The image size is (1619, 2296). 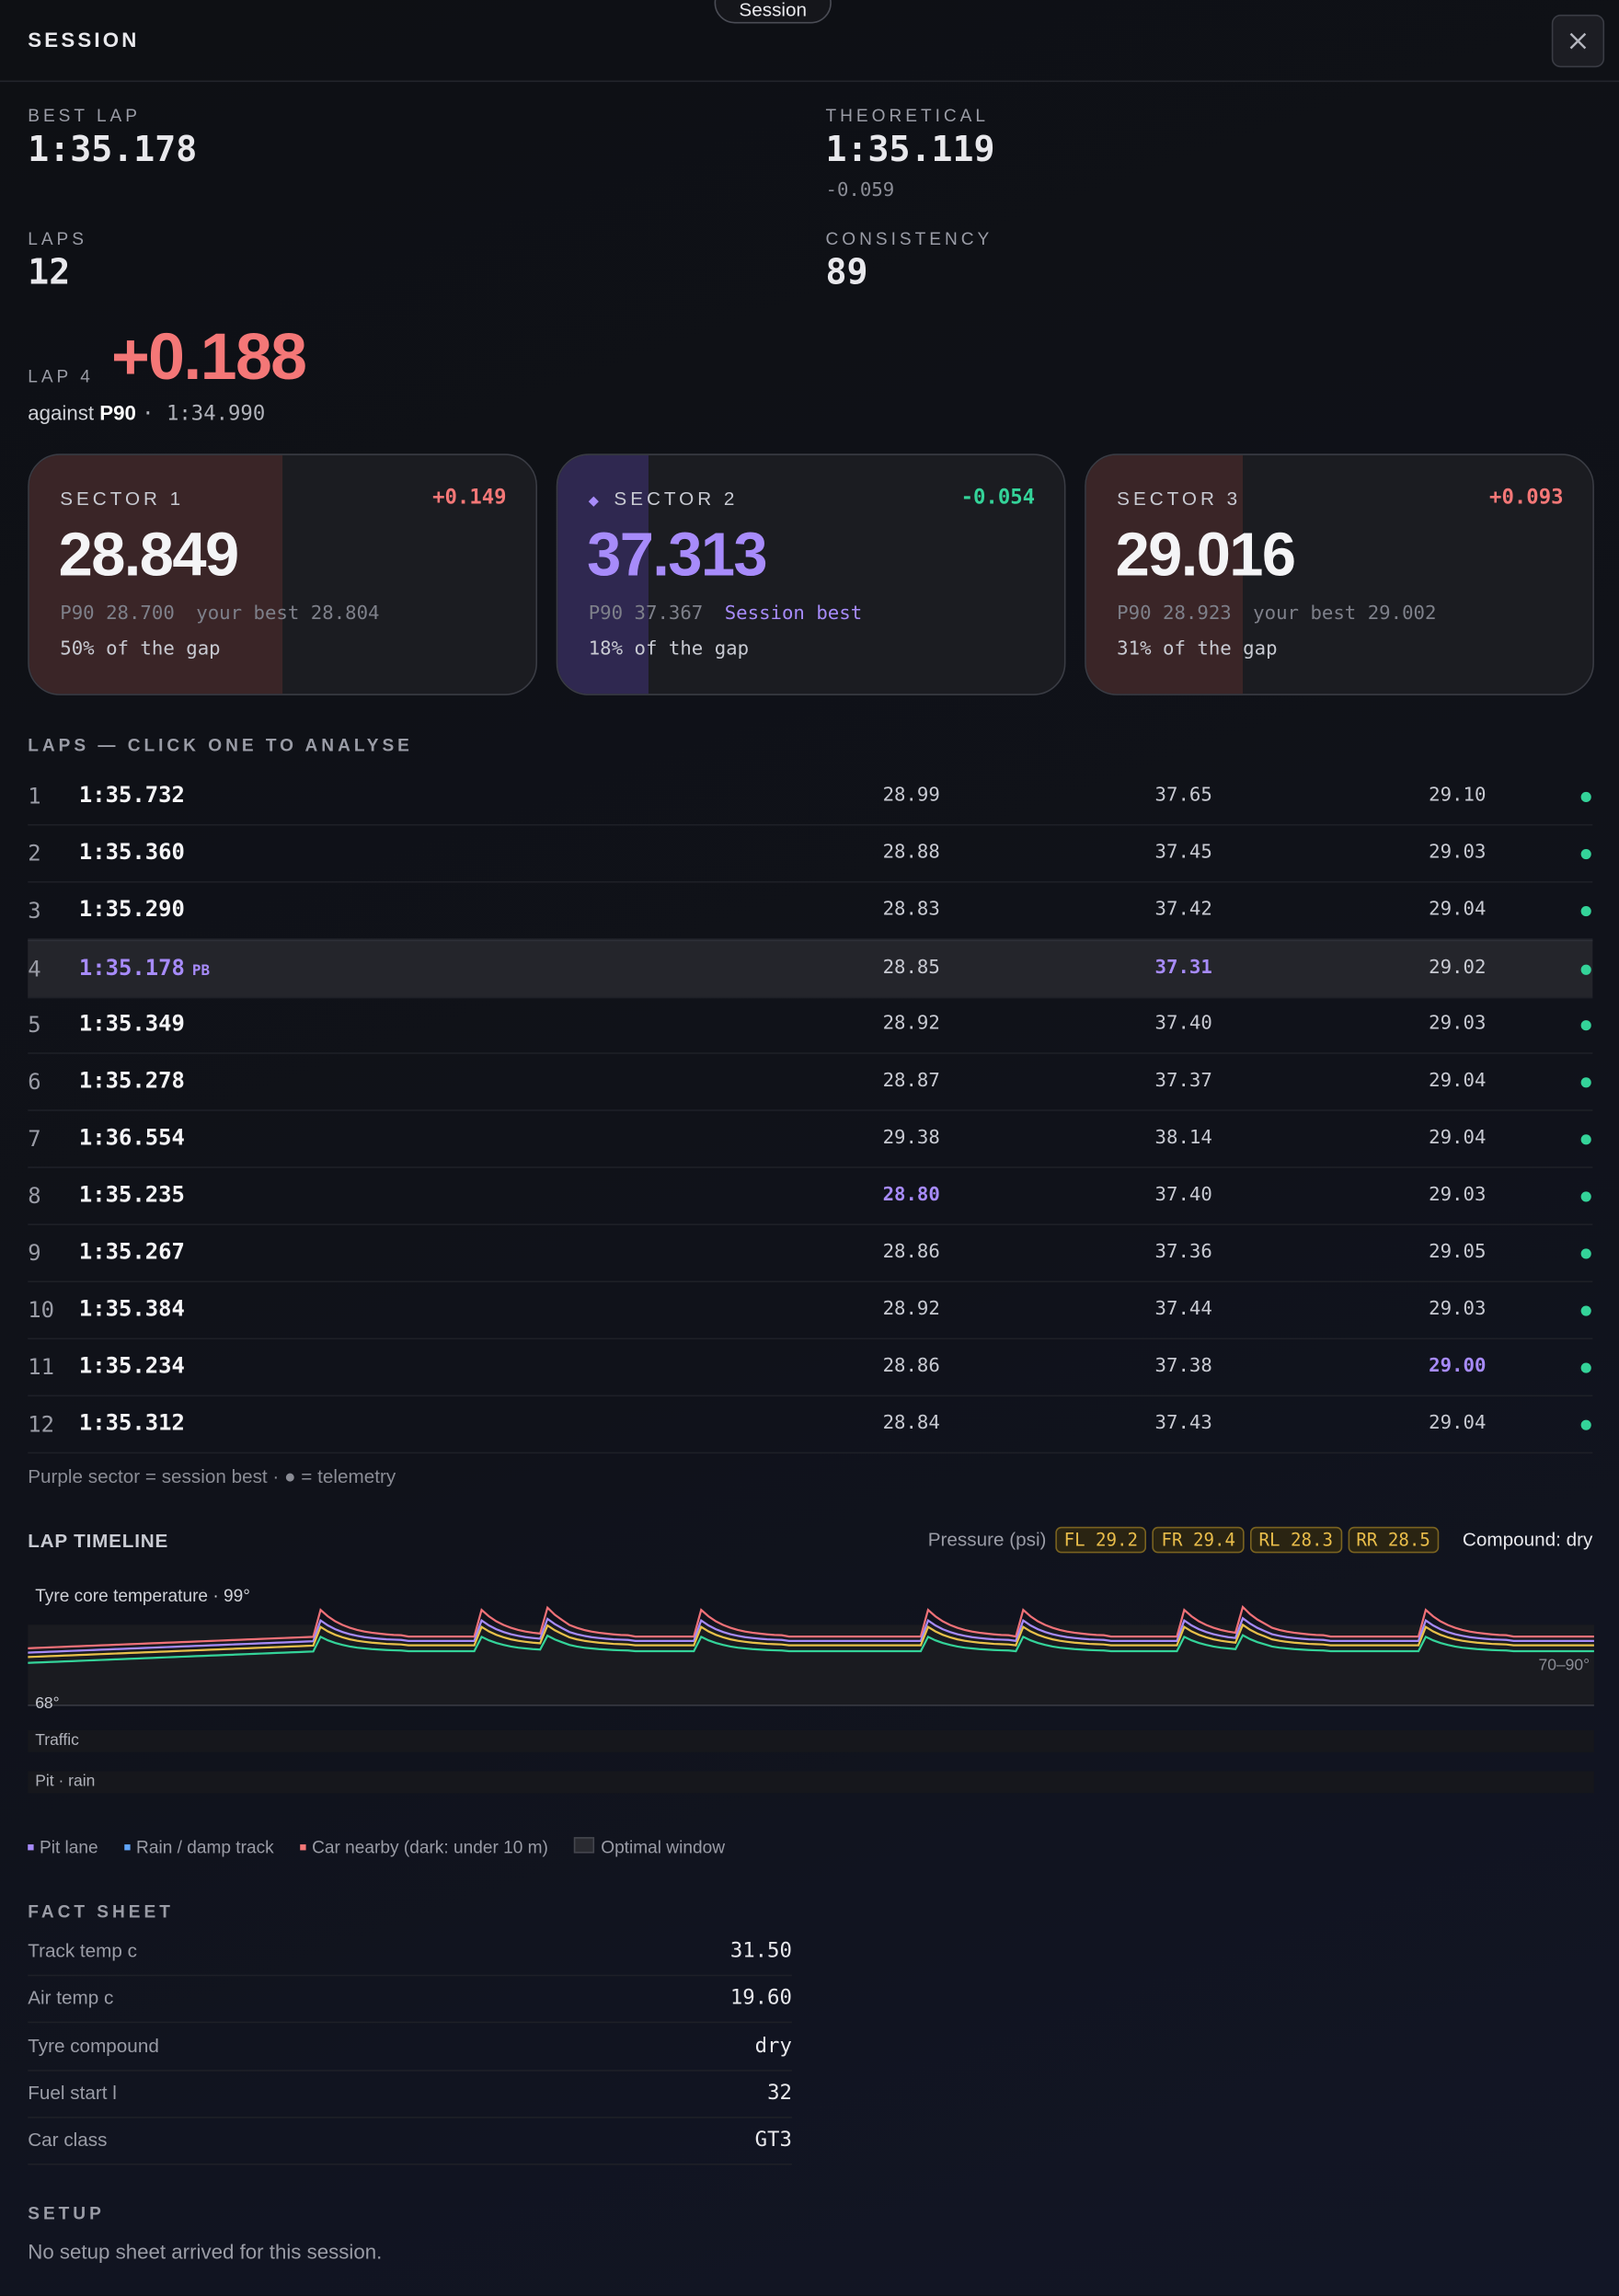 What do you see at coordinates (811, 1740) in the screenshot?
I see `traffic-track` at bounding box center [811, 1740].